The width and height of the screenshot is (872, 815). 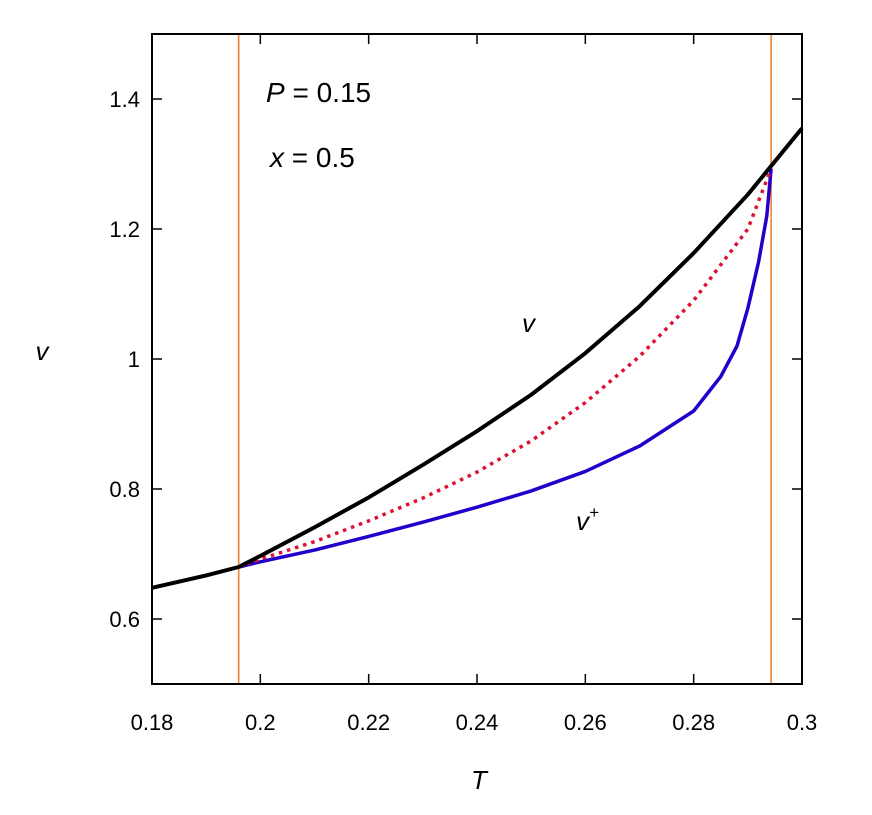 What do you see at coordinates (583, 521) in the screenshot?
I see `vplus-base: v` at bounding box center [583, 521].